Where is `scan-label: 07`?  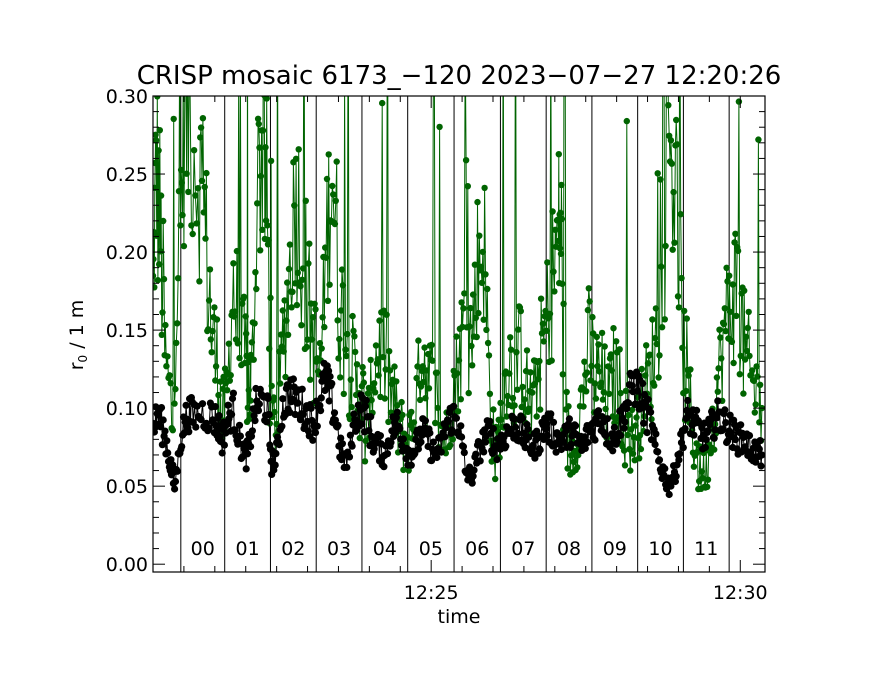 scan-label: 07 is located at coordinates (523, 549).